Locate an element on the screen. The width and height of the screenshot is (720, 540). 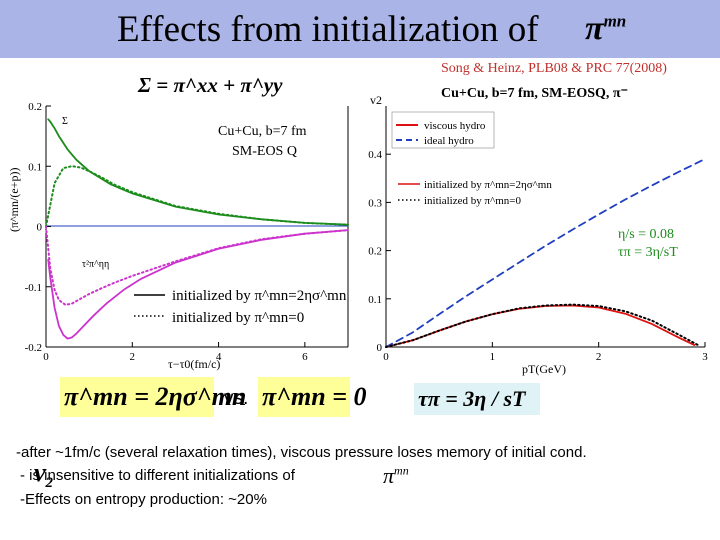
right-legend-viscous-label: viscous hydro is located at coordinates (455, 126).